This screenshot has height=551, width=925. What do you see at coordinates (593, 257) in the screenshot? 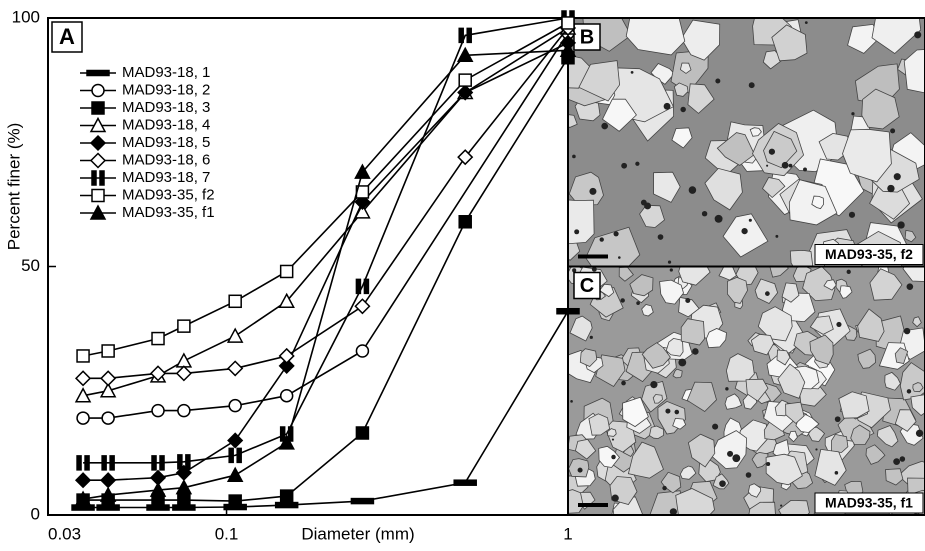
I see `scale-bar` at bounding box center [593, 257].